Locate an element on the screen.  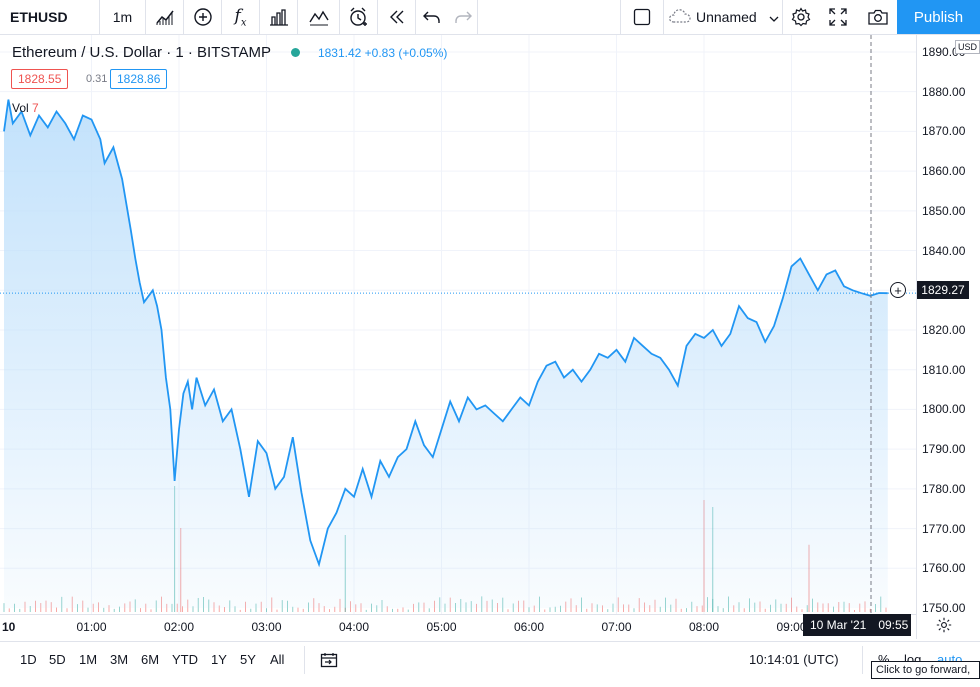
price-axis-label: 1800.00 is located at coordinates (944, 409).